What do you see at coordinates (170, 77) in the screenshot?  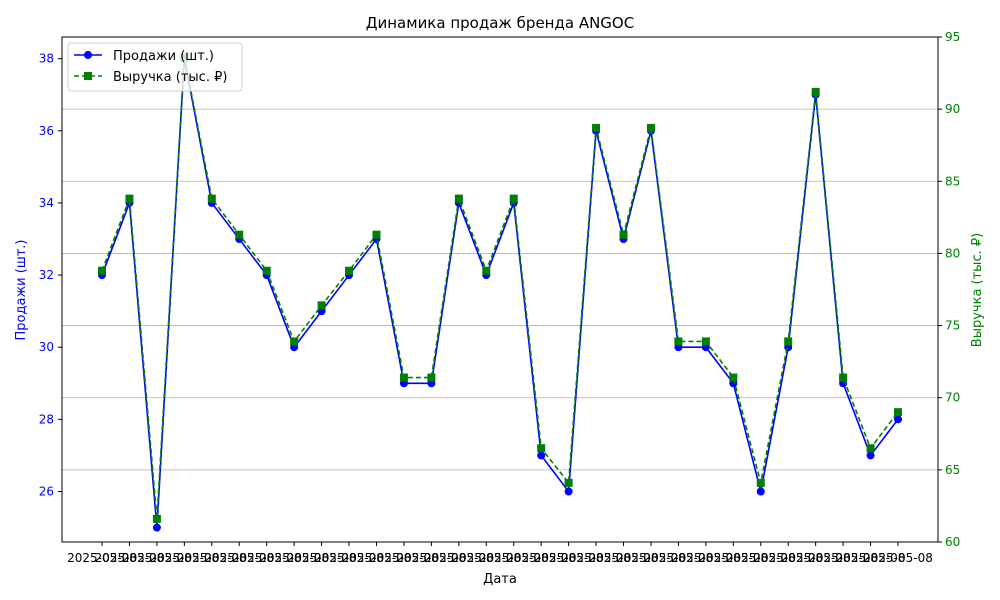 I see `legend-label-revenue: Выручка (тыс. ₽)` at bounding box center [170, 77].